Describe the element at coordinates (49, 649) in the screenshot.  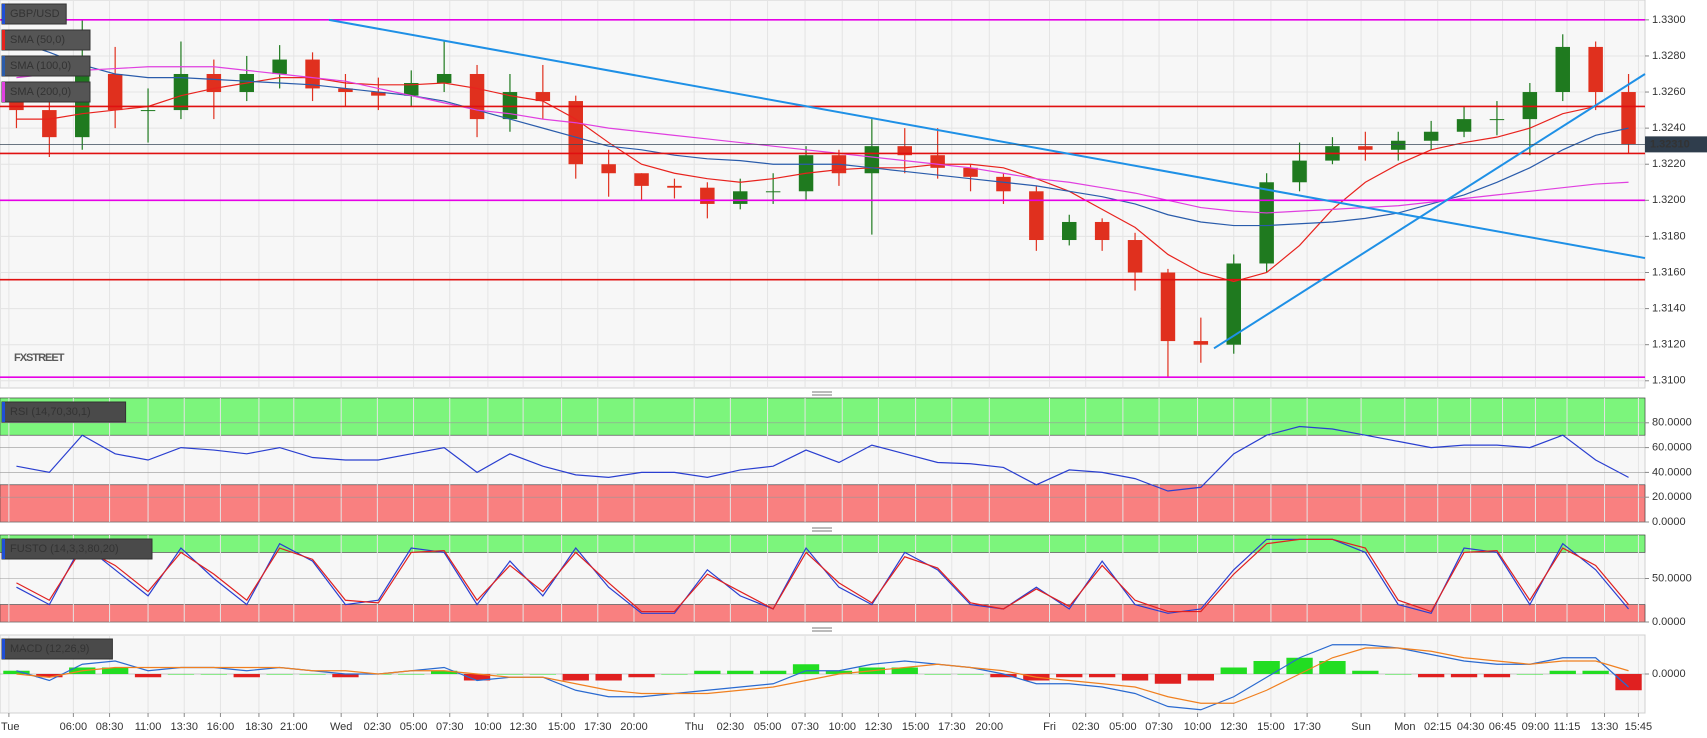
I see `panel-title: MACD (12,26,9)` at that location.